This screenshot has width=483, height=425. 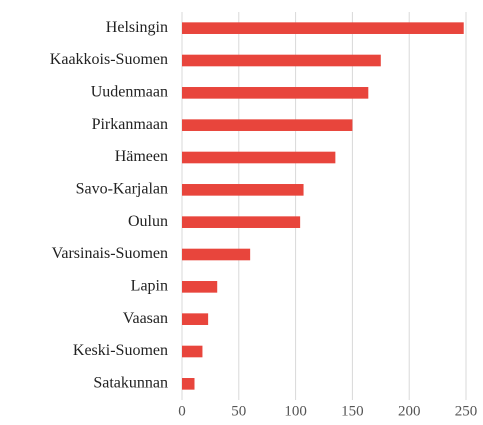 I want to click on y-tick-label: Helsingin, so click(x=137, y=27).